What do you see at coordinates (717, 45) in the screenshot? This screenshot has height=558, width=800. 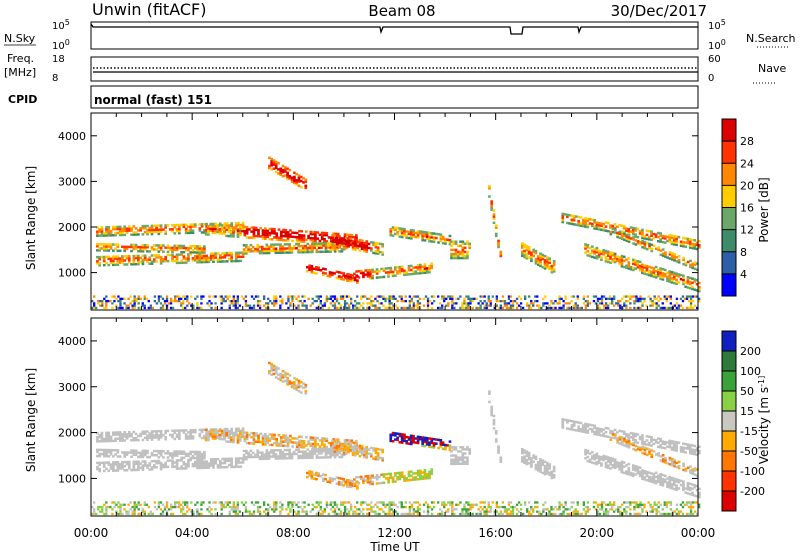 I see `nsearch-tick-bottom: 100` at bounding box center [717, 45].